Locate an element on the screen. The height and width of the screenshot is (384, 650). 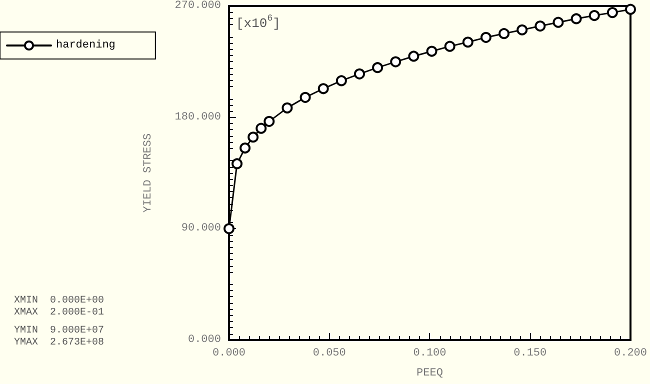
y-tick-label: 180.000 is located at coordinates (197, 117).